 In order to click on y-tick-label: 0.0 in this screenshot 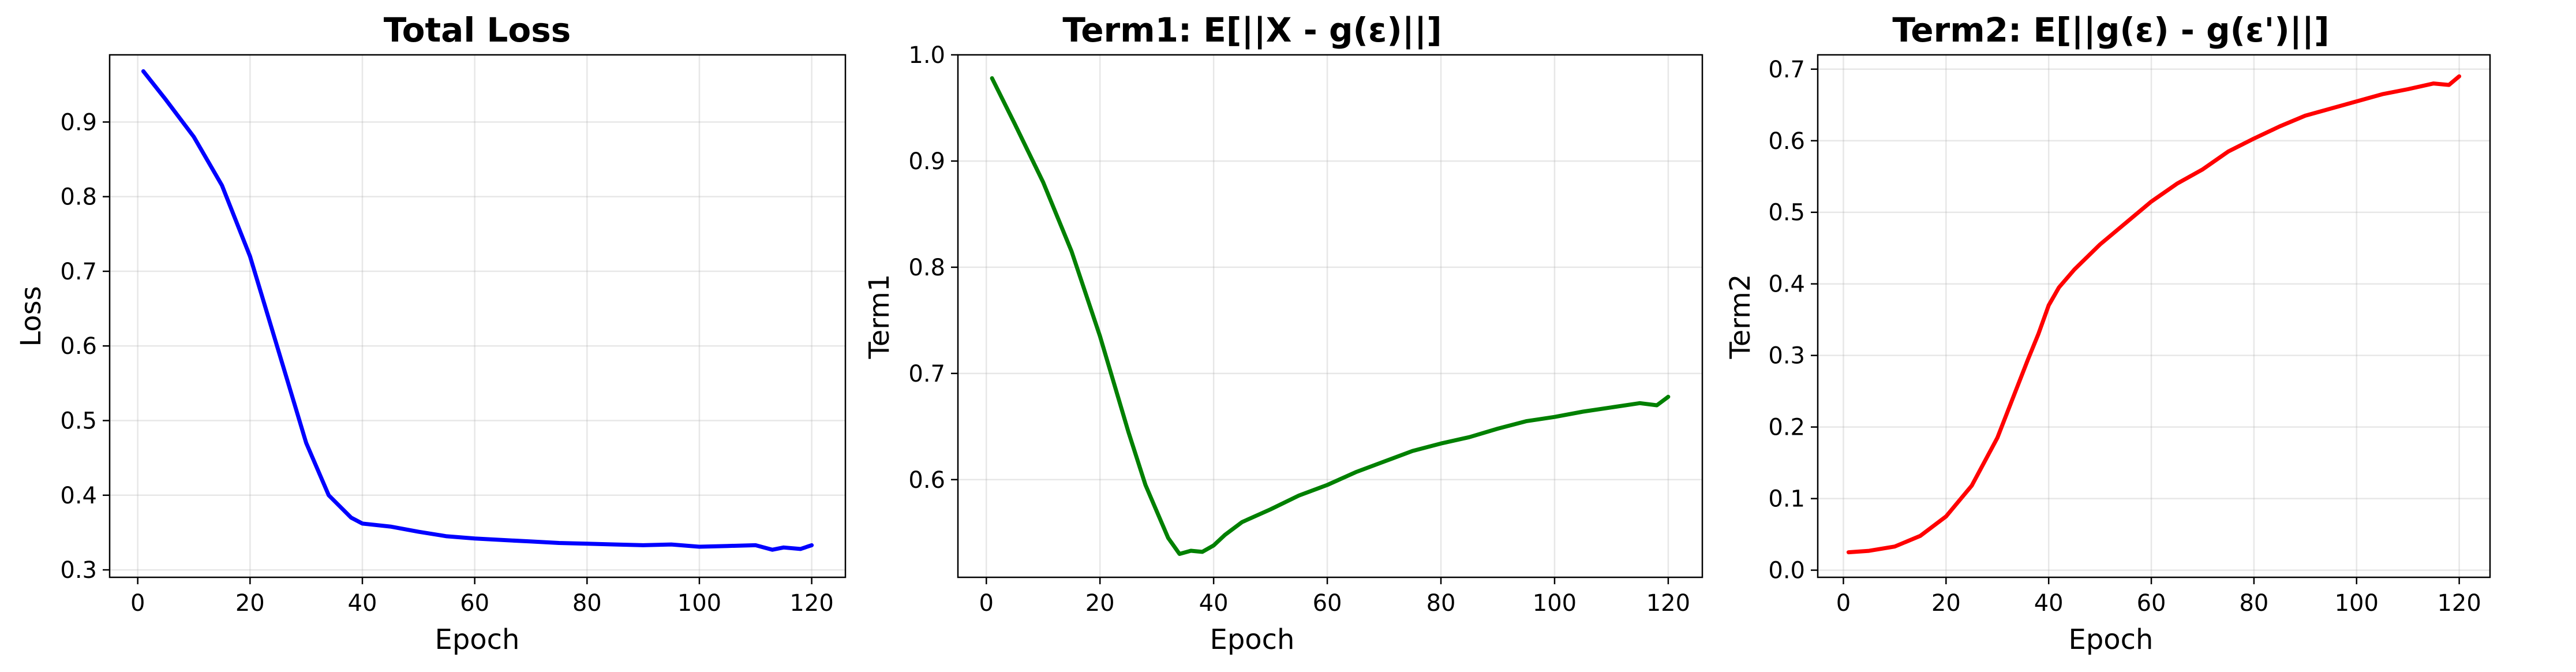, I will do `click(1786, 571)`.